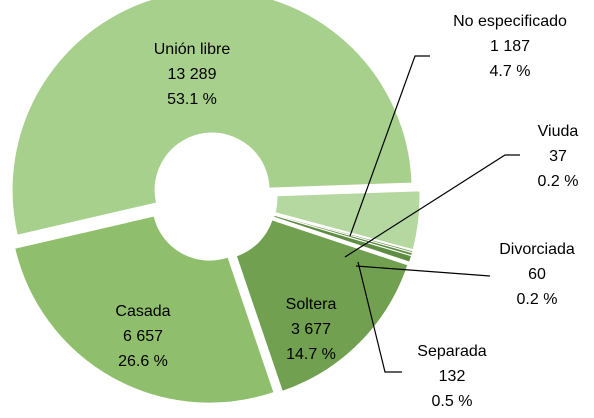 The image size is (594, 418). I want to click on percentage-label: 0.5 %, so click(452, 401).